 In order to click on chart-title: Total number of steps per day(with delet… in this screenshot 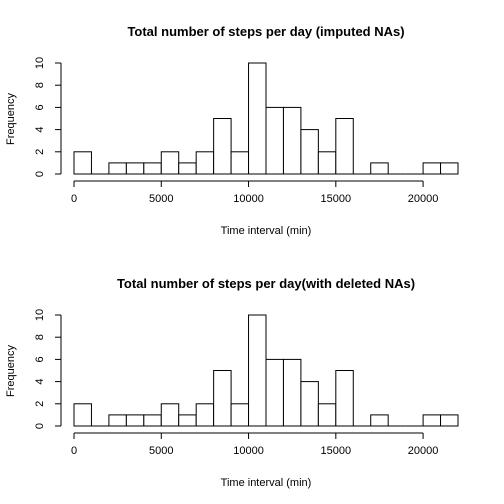, I will do `click(266, 283)`.